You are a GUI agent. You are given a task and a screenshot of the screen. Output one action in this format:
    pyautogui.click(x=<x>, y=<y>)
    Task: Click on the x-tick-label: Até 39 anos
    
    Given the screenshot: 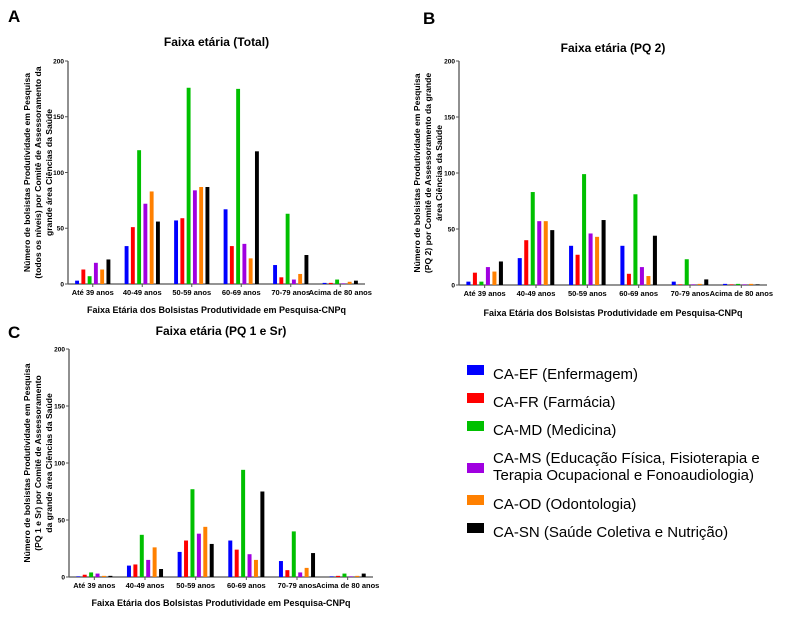 What is the action you would take?
    pyautogui.click(x=94, y=585)
    